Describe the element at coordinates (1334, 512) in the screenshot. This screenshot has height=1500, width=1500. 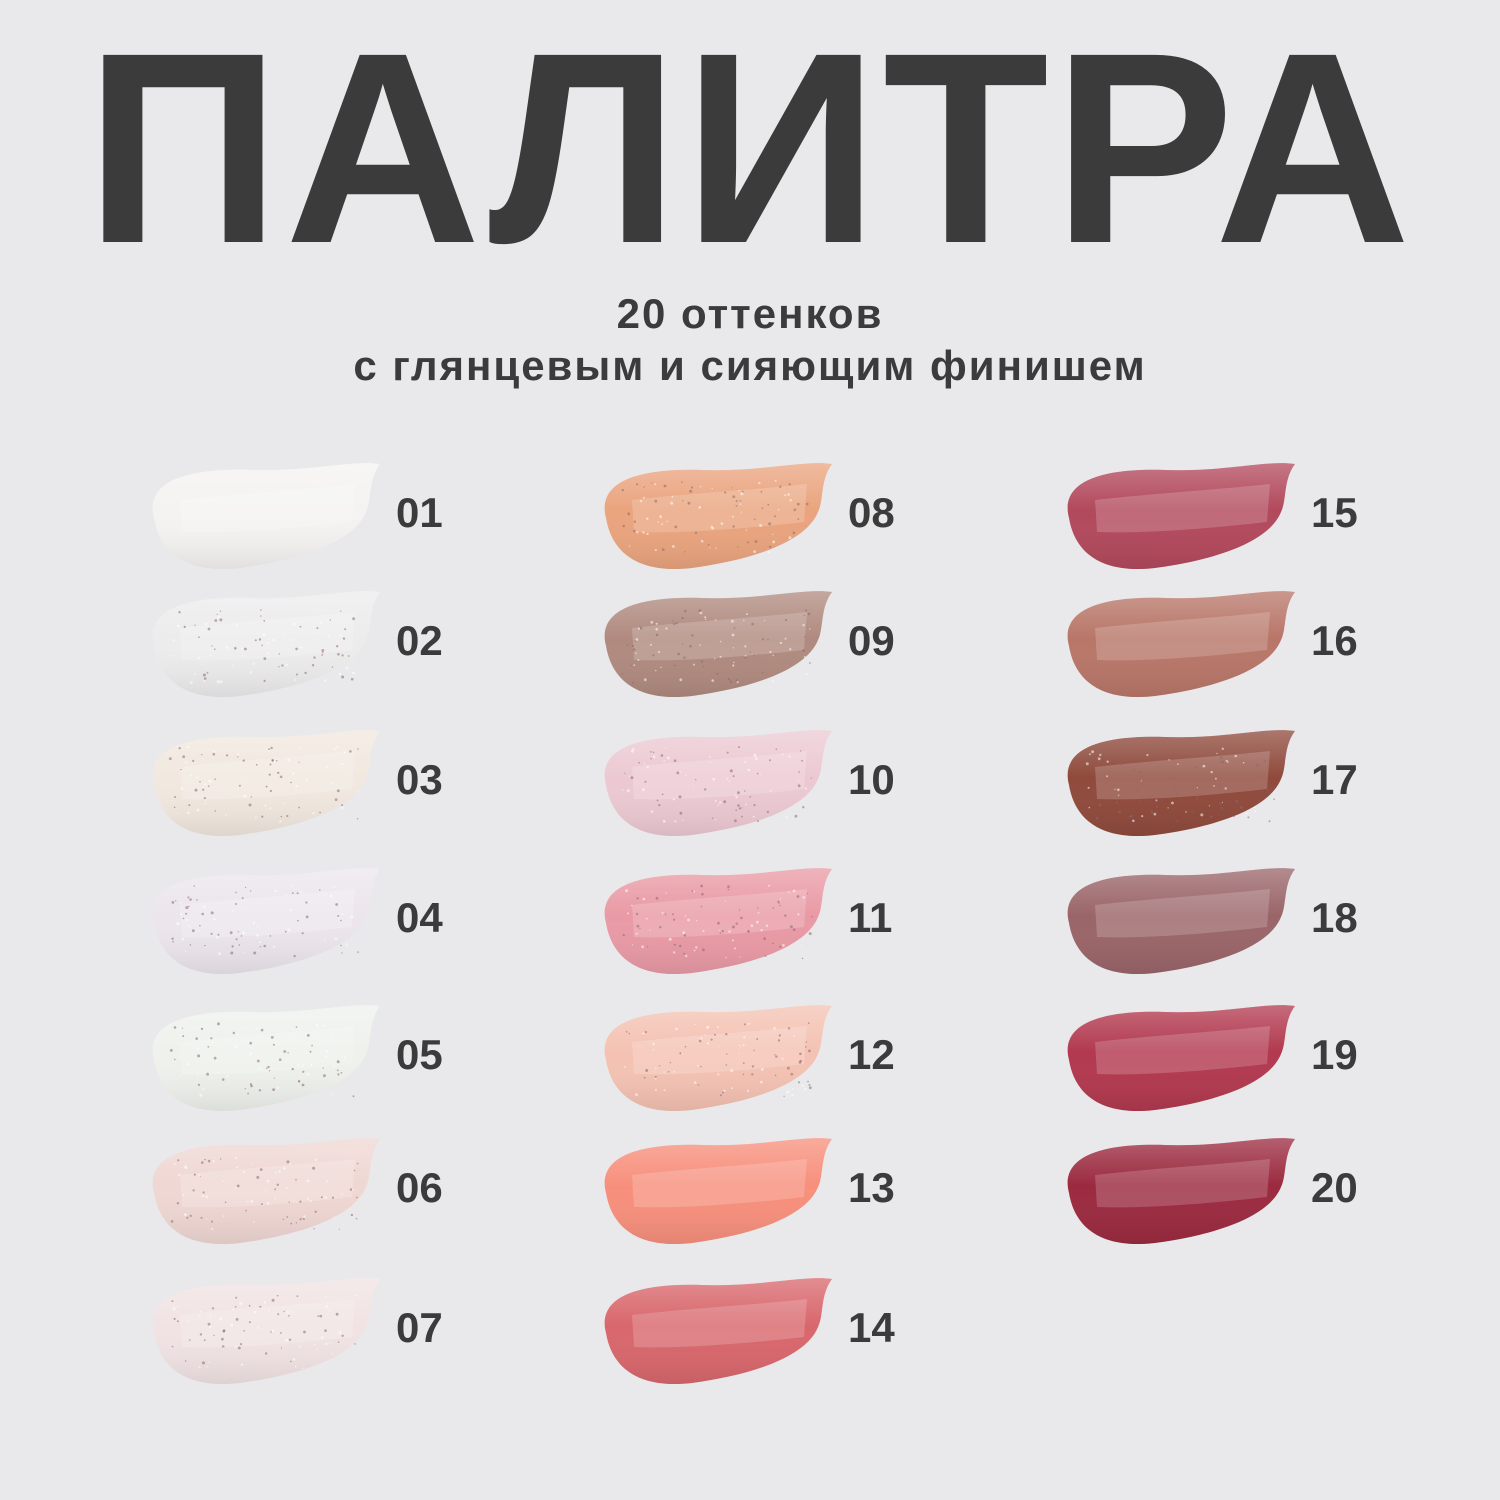
I see `shade-number: 15` at that location.